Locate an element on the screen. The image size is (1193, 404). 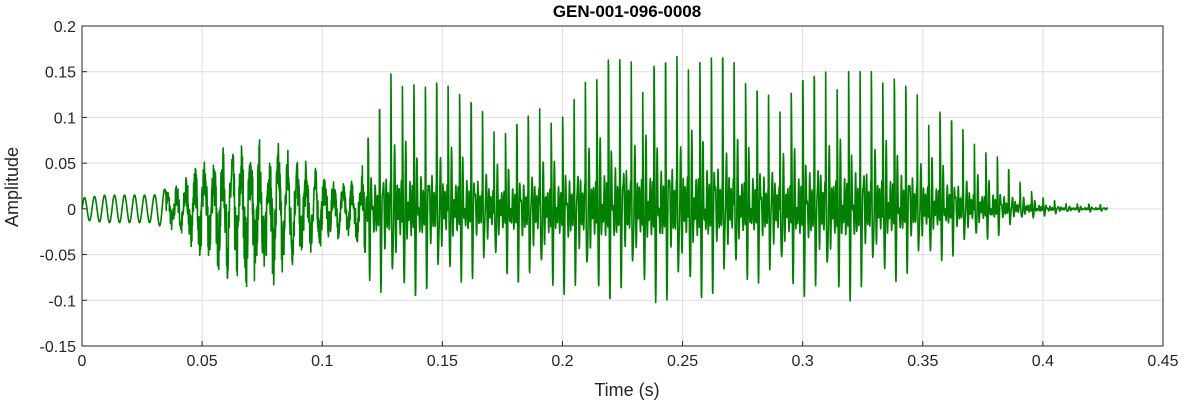
y-tick-label: 0.15 is located at coordinates (60, 73).